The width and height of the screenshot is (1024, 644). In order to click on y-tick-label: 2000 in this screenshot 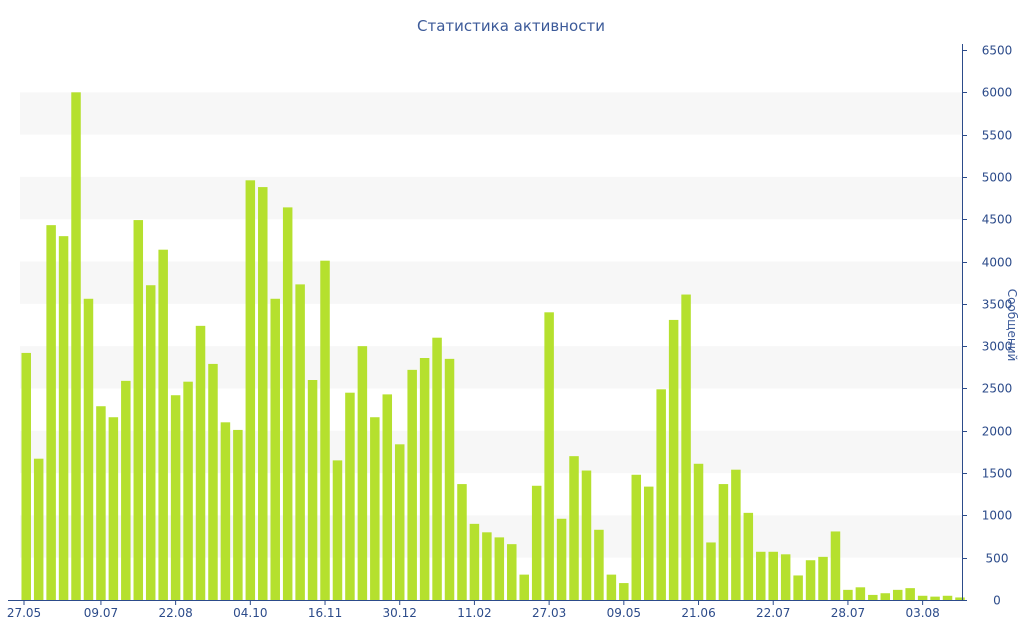, I will do `click(997, 432)`.